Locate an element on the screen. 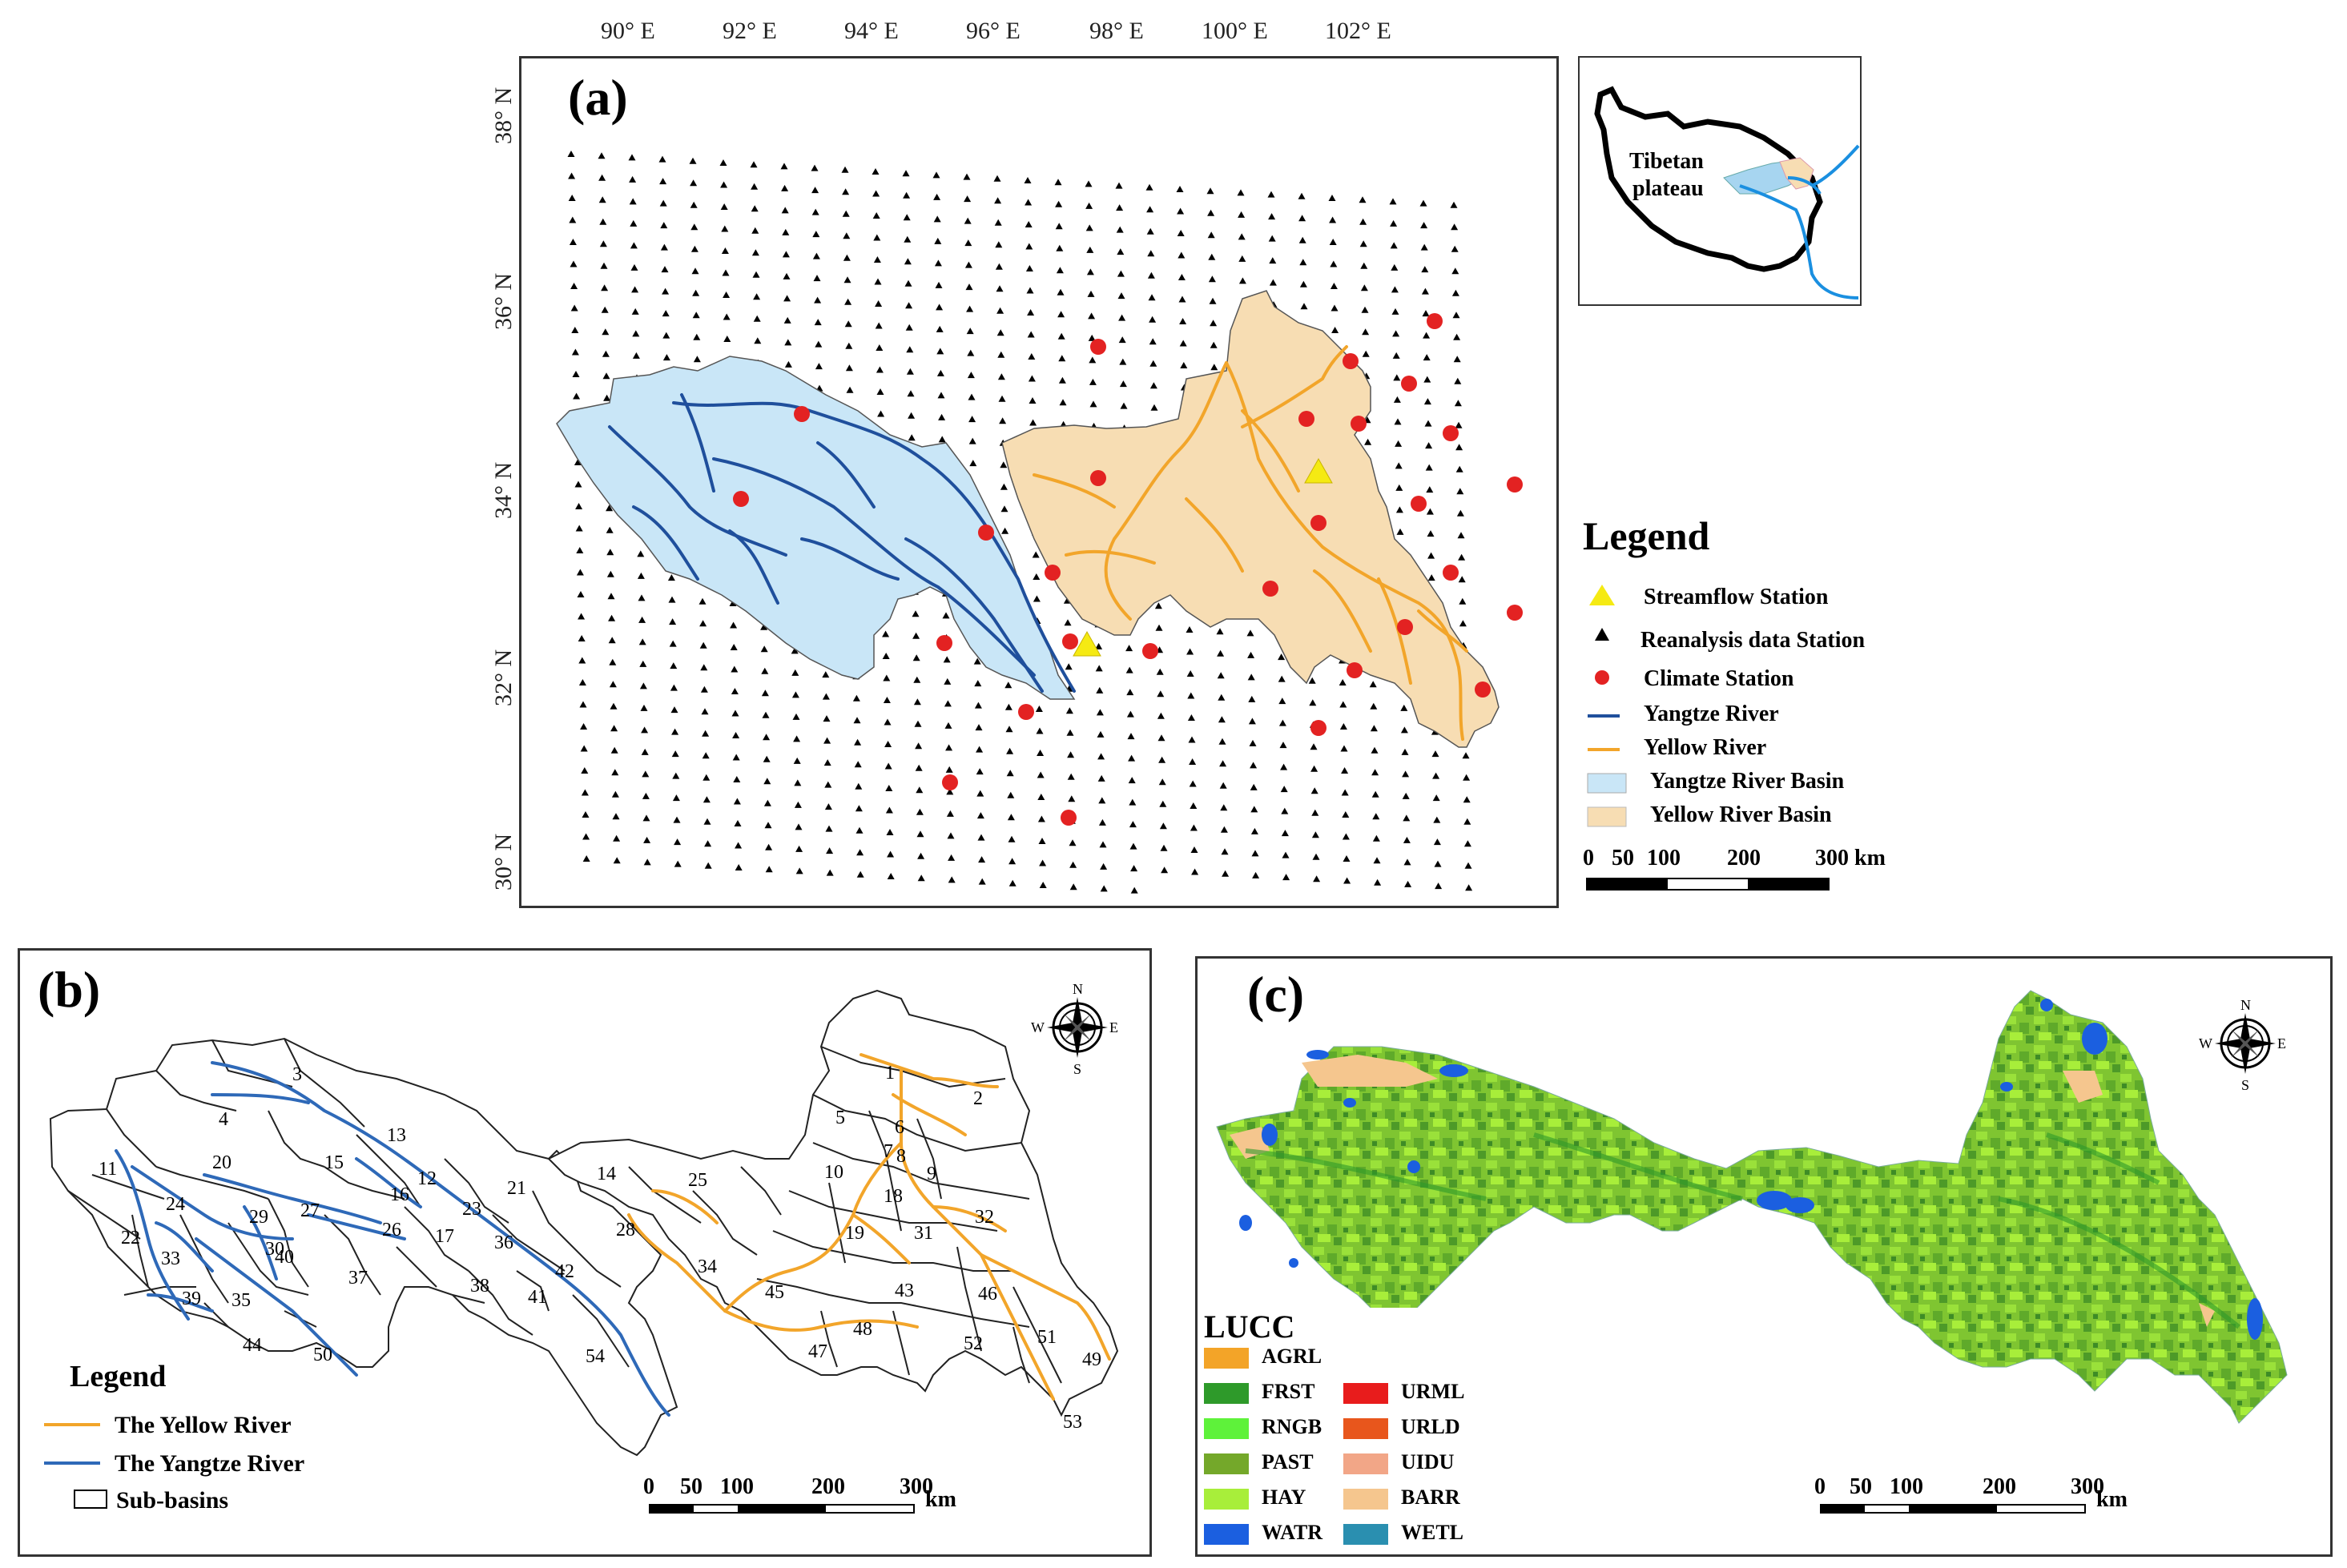 This screenshot has height=1568, width=2347. subbasin-1: 1 is located at coordinates (890, 1074).